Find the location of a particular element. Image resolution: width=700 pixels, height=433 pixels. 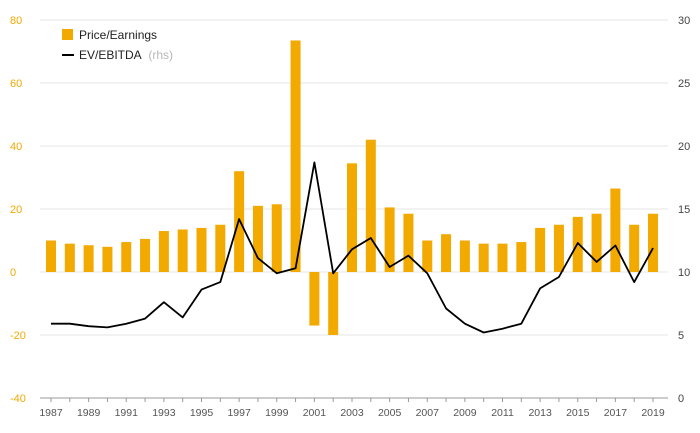

y-right-tick-label: 0 is located at coordinates (681, 399).